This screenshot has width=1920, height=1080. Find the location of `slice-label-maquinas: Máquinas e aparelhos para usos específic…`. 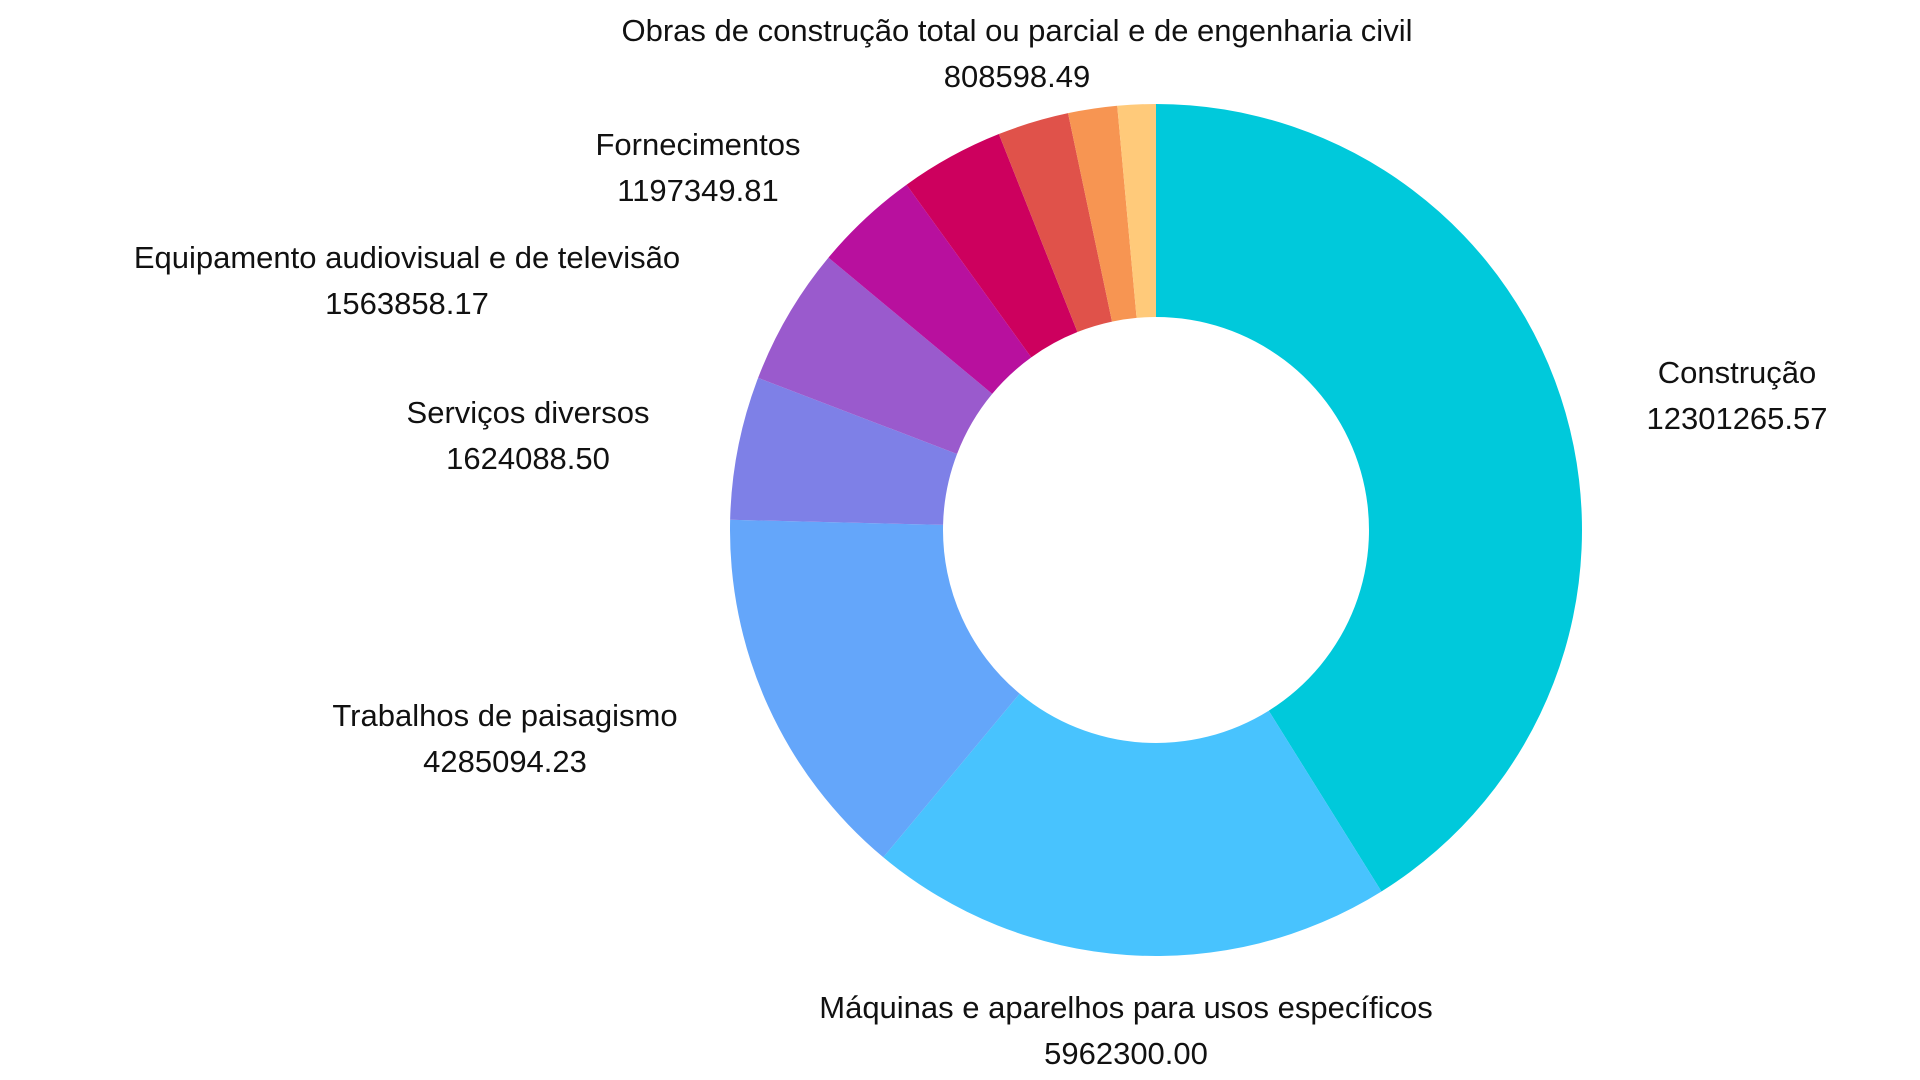

slice-label-maquinas: Máquinas e aparelhos para usos específic… is located at coordinates (1125, 1007).